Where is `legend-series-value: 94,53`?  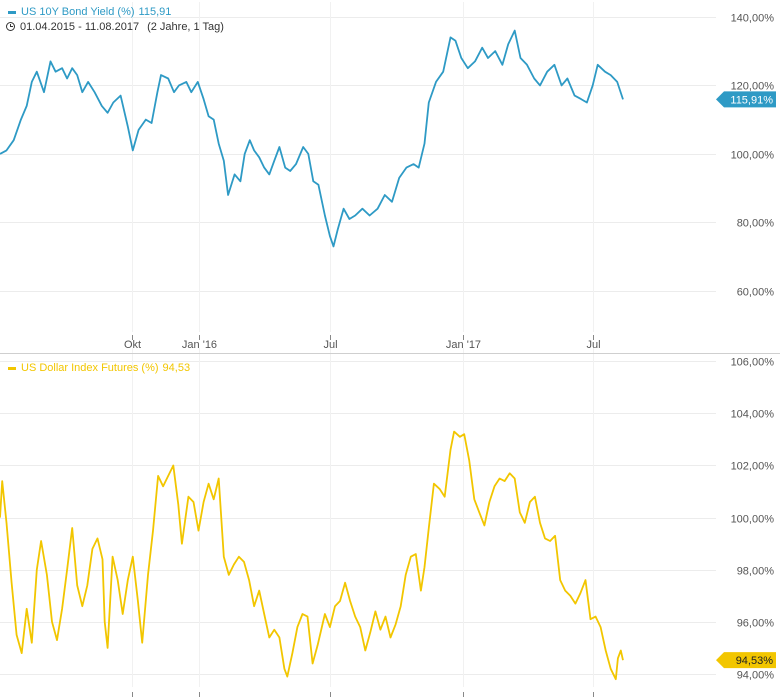 legend-series-value: 94,53 is located at coordinates (176, 368).